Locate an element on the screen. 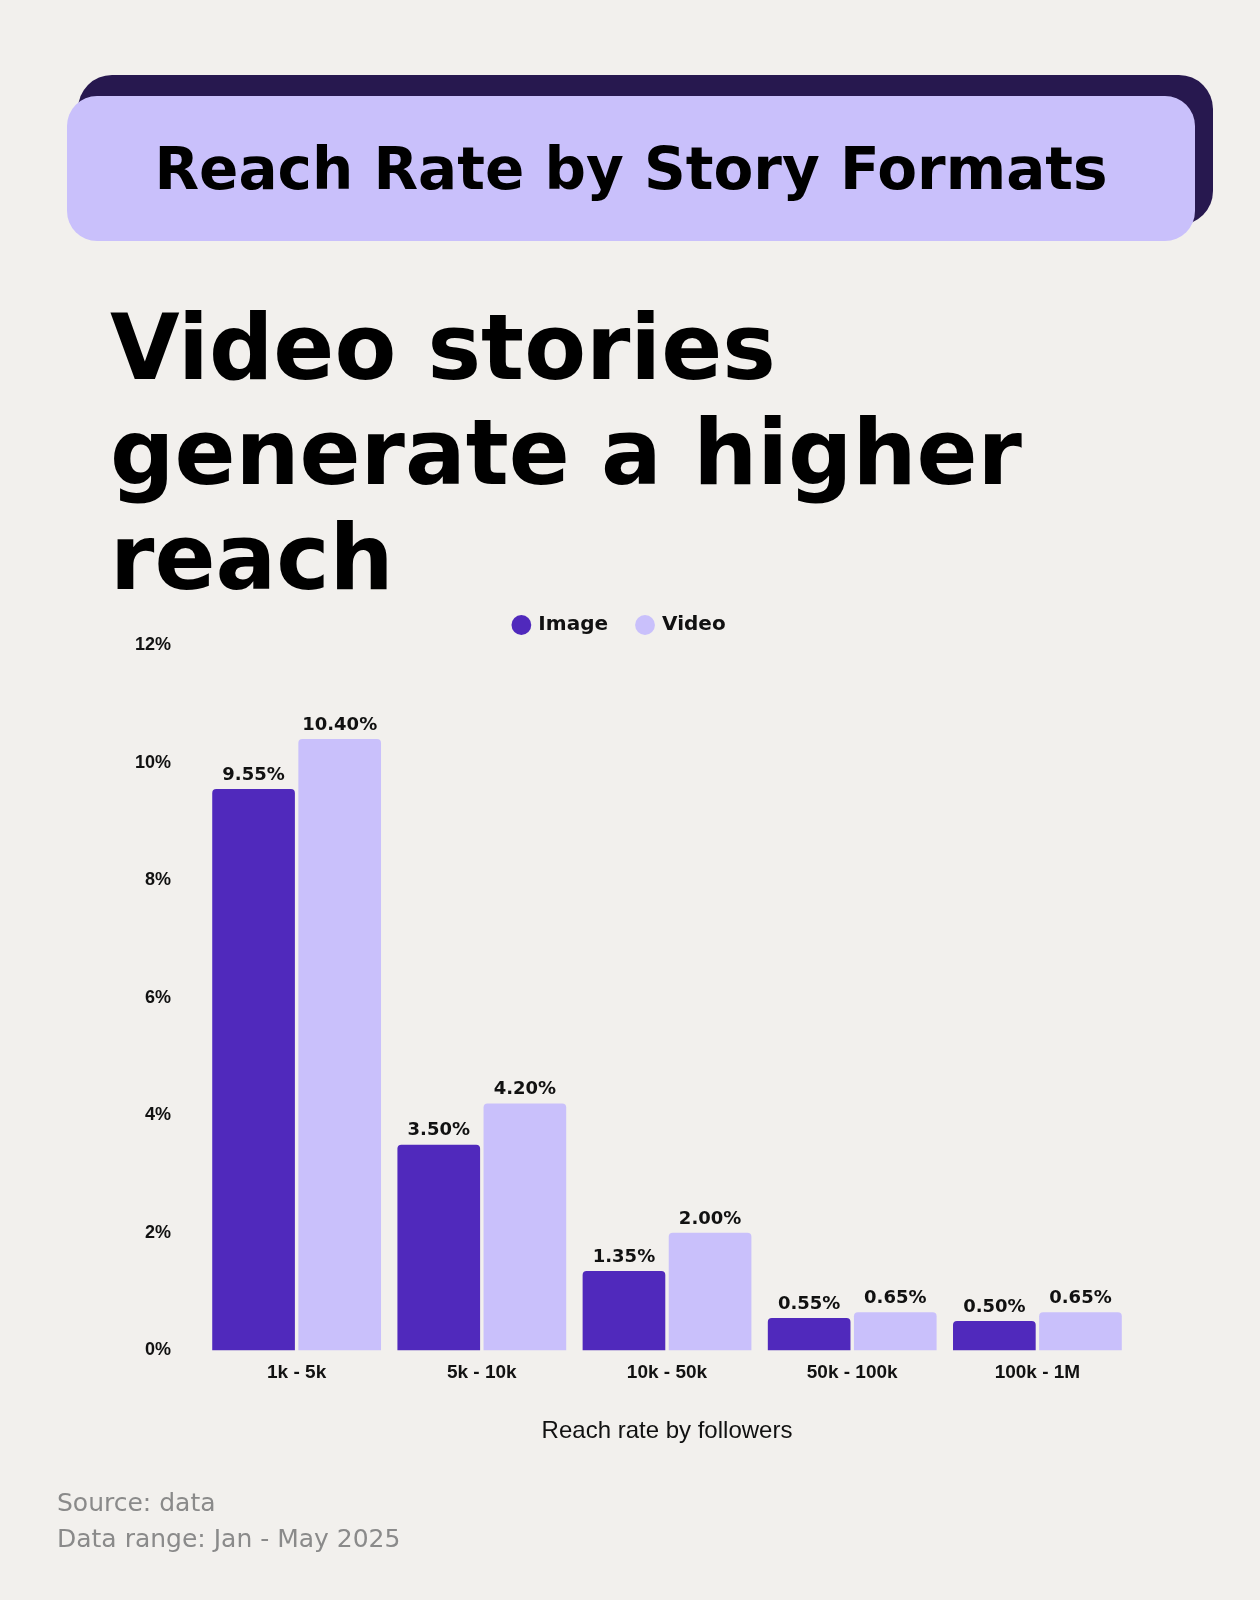  chart-title: Reach Rate by Story Formats is located at coordinates (631, 168).